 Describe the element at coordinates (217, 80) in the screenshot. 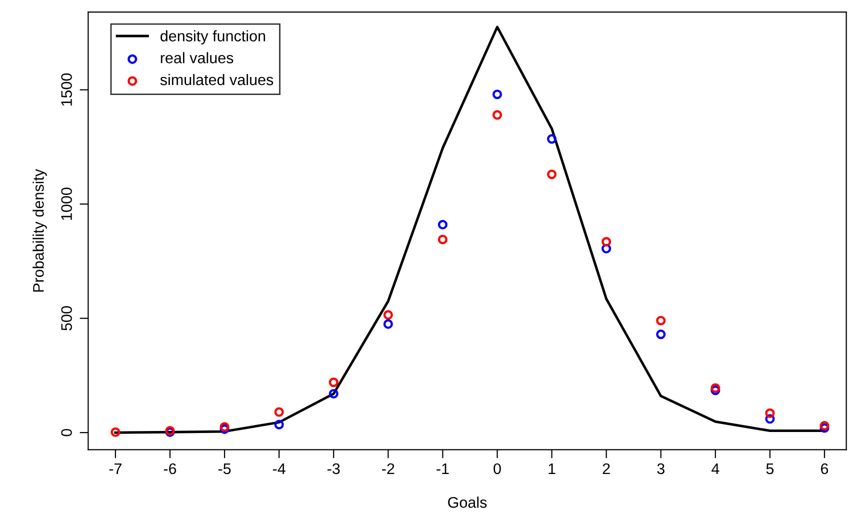

I see `legend-label: simulated values` at that location.